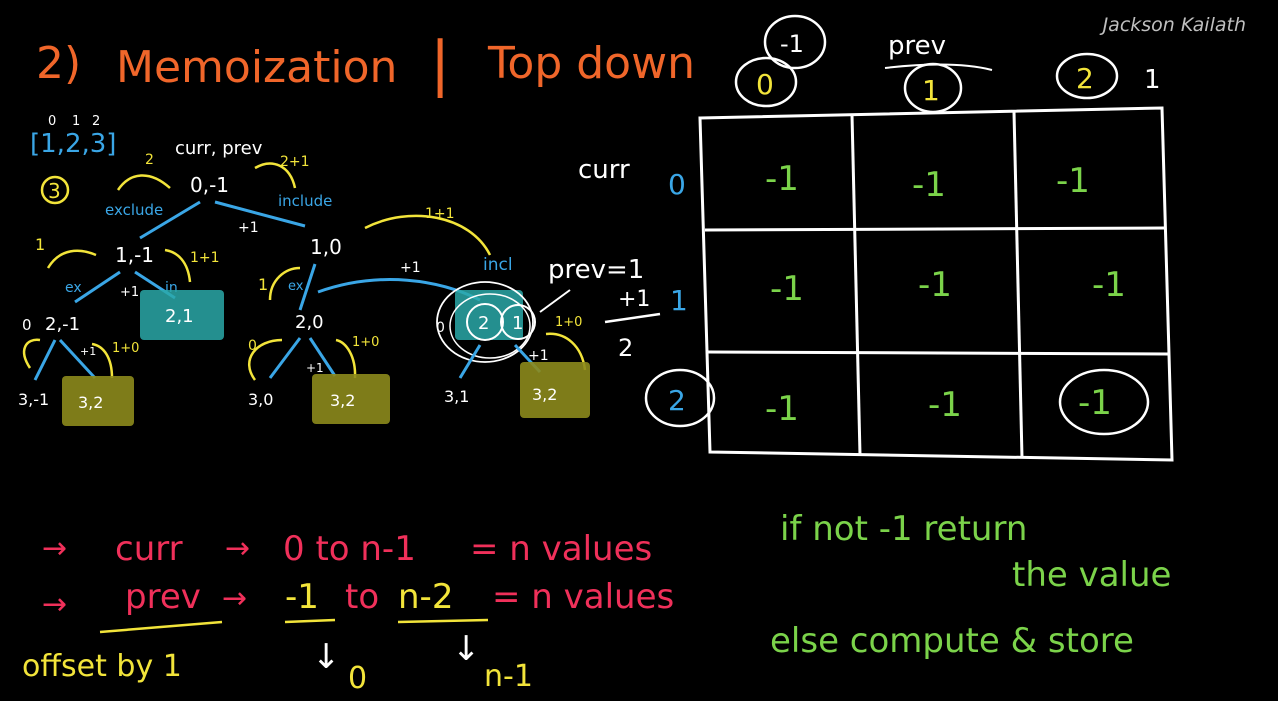 This screenshot has height=701, width=1278. I want to click on incl-return-cost: 1+1, so click(440, 214).